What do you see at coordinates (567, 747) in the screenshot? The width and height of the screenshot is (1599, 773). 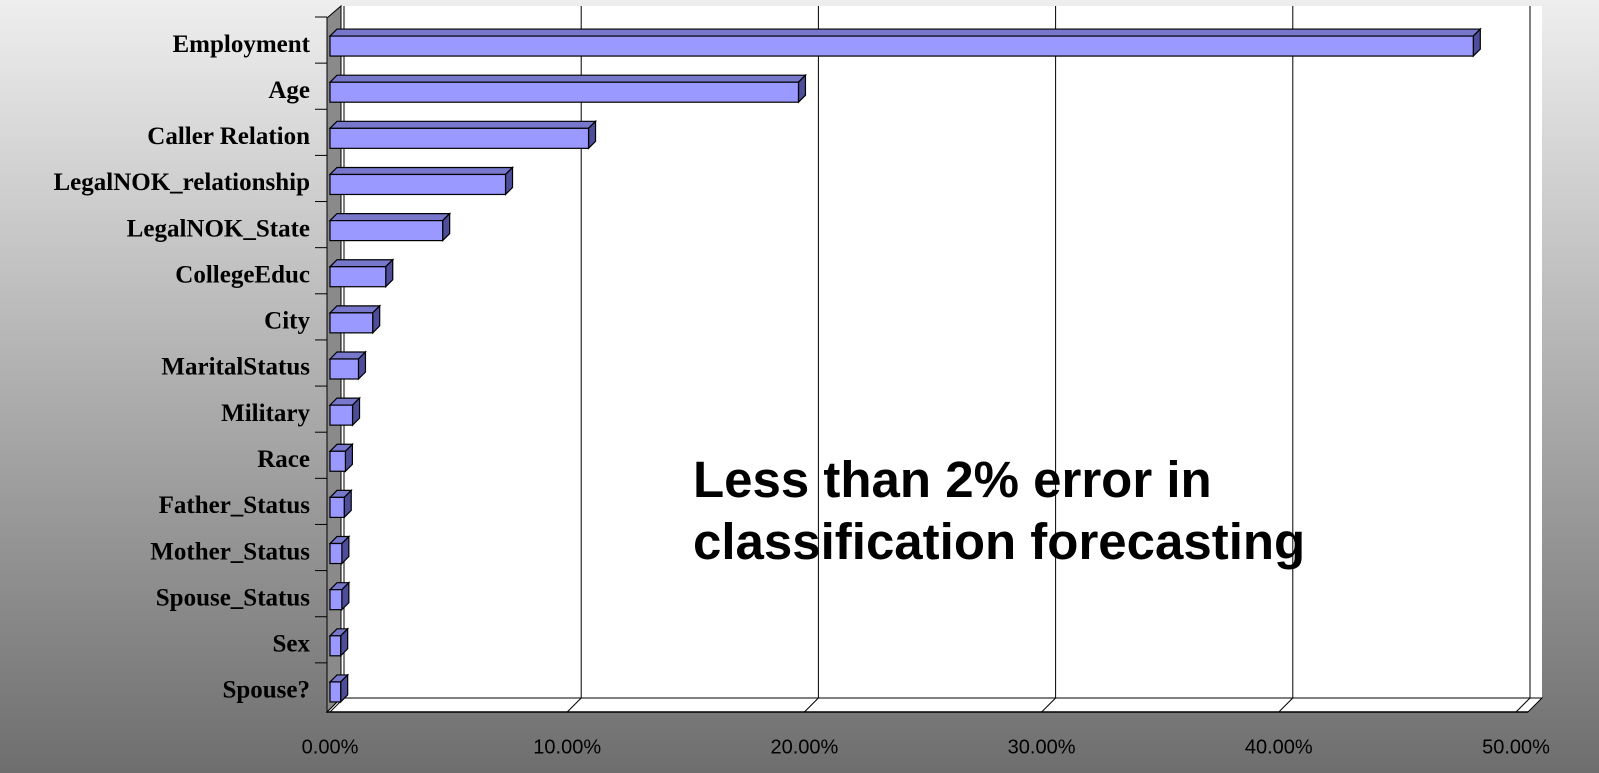 I see `x-tick-label: 10.00%` at bounding box center [567, 747].